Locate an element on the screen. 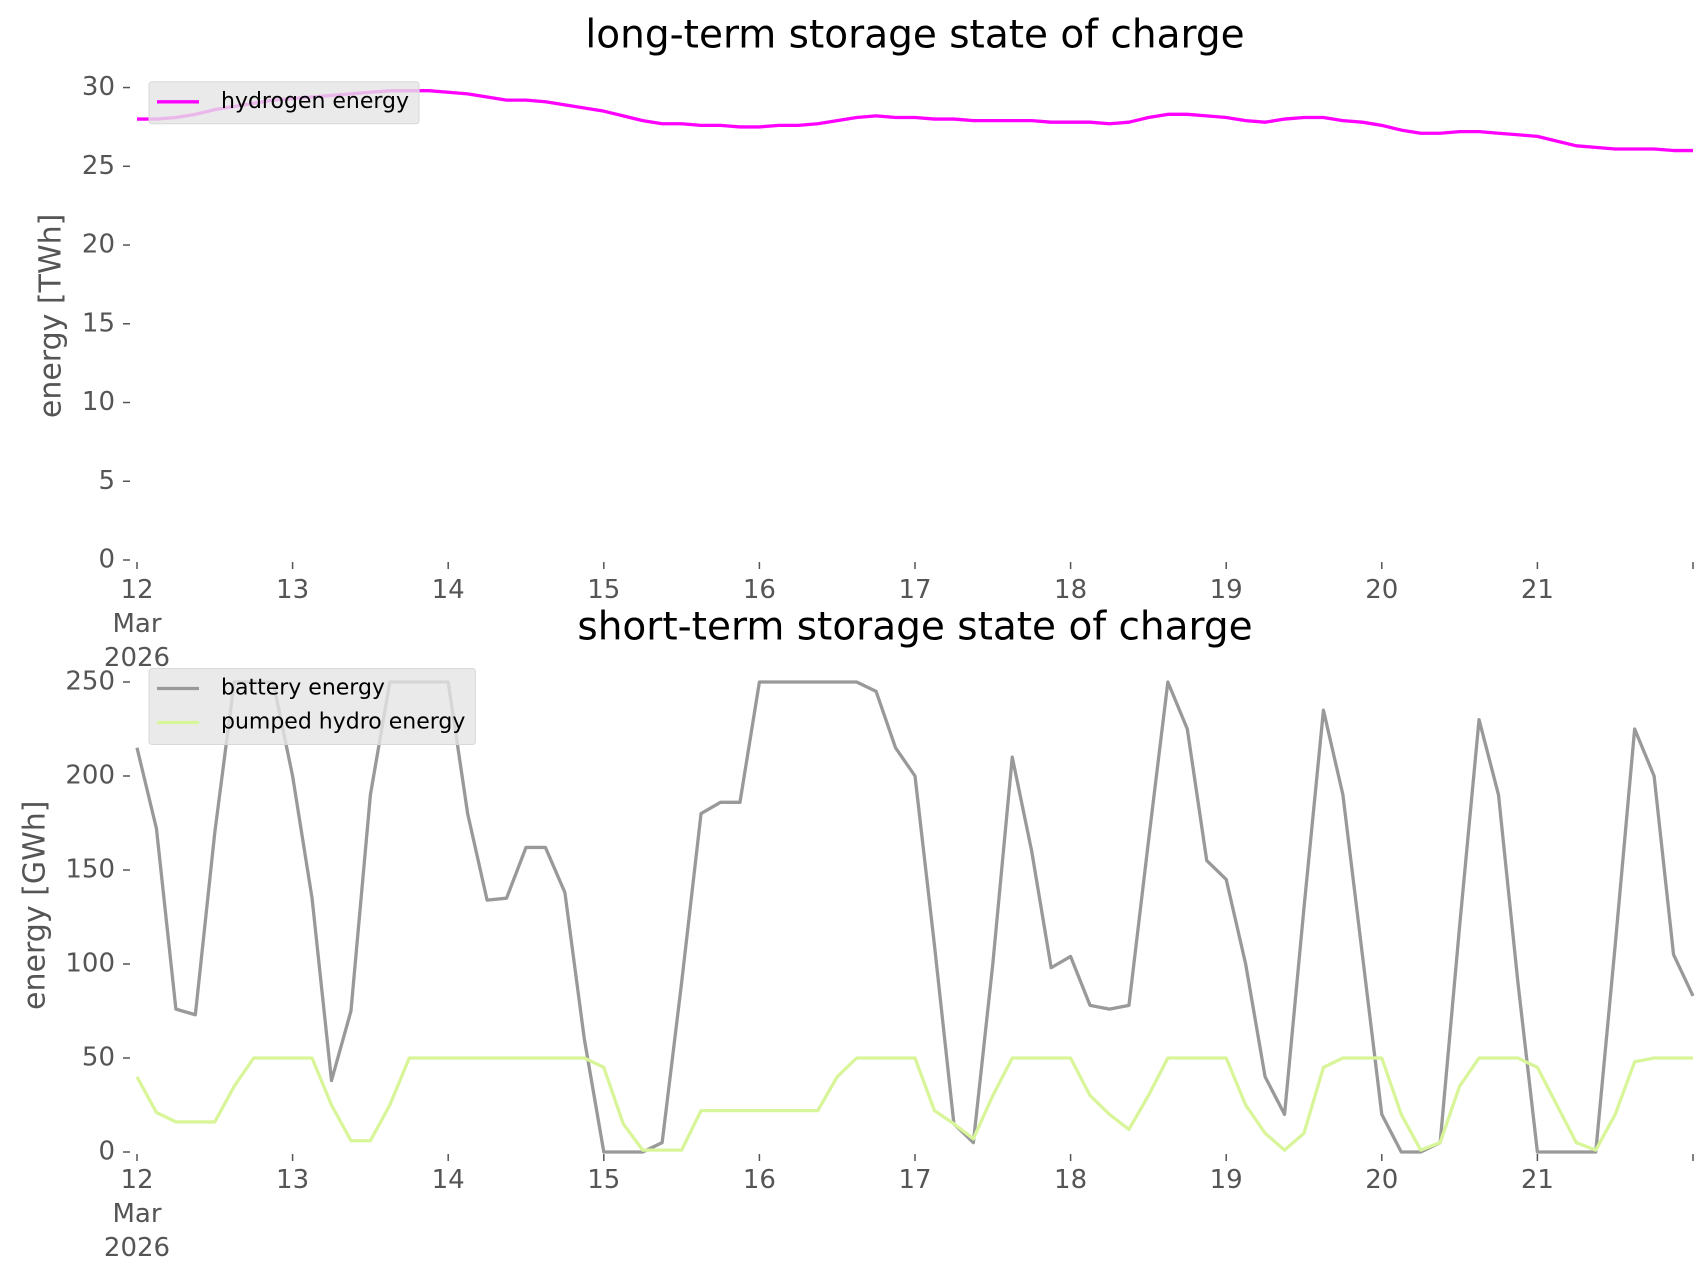 The height and width of the screenshot is (1277, 1706). y-axis-label: energy [GWh] is located at coordinates (35, 905).